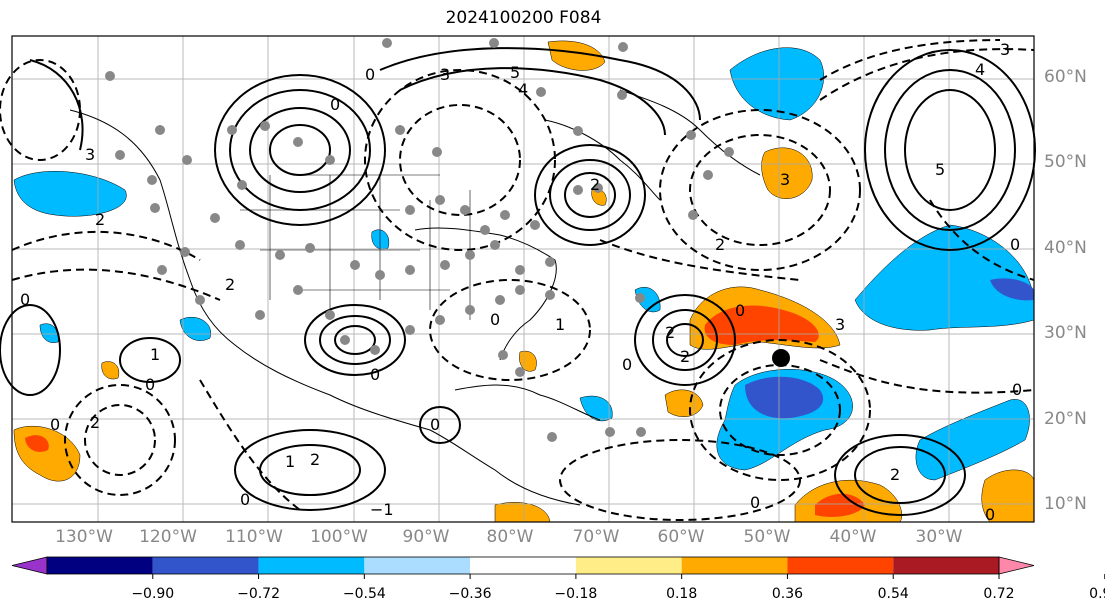 Image resolution: width=1105 pixels, height=615 pixels. What do you see at coordinates (787, 594) in the screenshot?
I see `colorbar-label: 0.36` at bounding box center [787, 594].